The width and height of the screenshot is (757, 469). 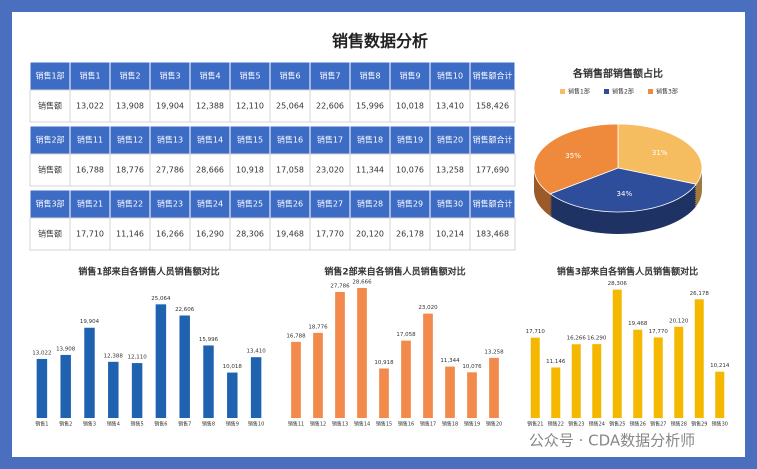 I want to click on pie-label: 35%, so click(x=573, y=156).